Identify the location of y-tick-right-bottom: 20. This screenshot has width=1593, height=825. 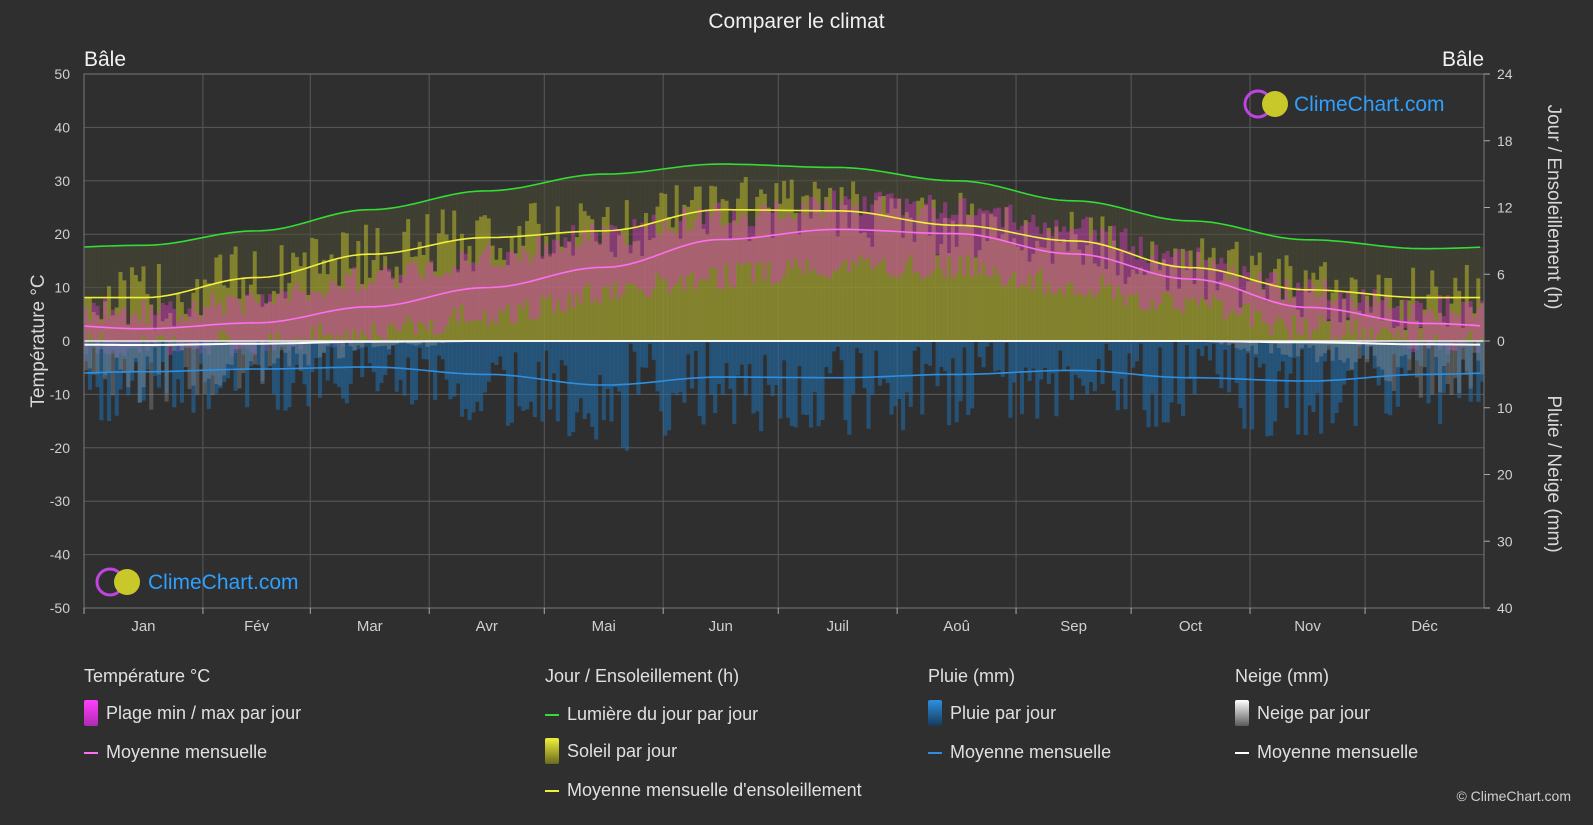
(1505, 475).